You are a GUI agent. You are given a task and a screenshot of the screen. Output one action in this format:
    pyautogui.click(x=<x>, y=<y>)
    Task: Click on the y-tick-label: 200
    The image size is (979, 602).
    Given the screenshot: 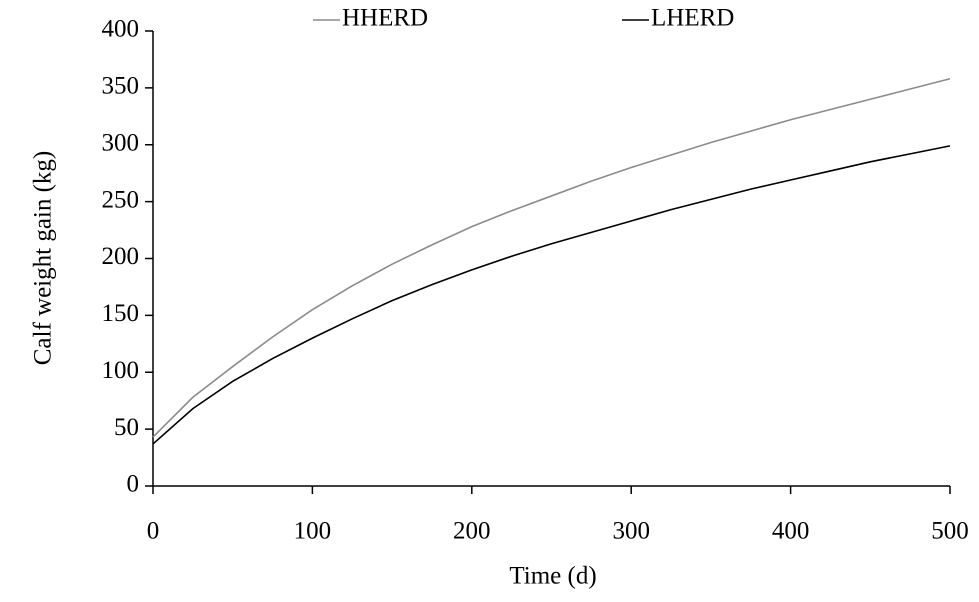 What is the action you would take?
    pyautogui.click(x=121, y=256)
    